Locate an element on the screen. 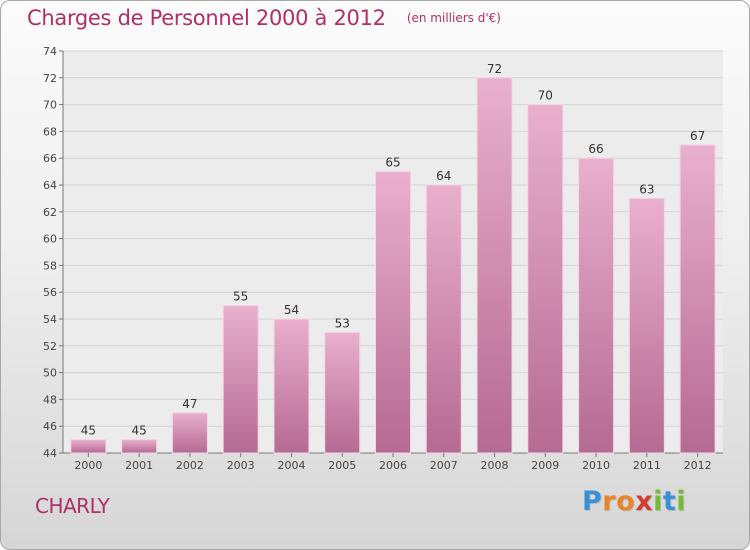 This screenshot has width=750, height=550. y-tick-label: 60 is located at coordinates (50, 239).